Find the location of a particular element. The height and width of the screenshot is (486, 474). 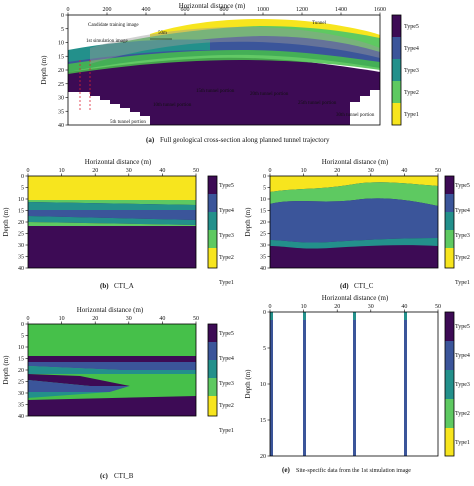

x-tick-label: 400 is located at coordinates (146, 10).